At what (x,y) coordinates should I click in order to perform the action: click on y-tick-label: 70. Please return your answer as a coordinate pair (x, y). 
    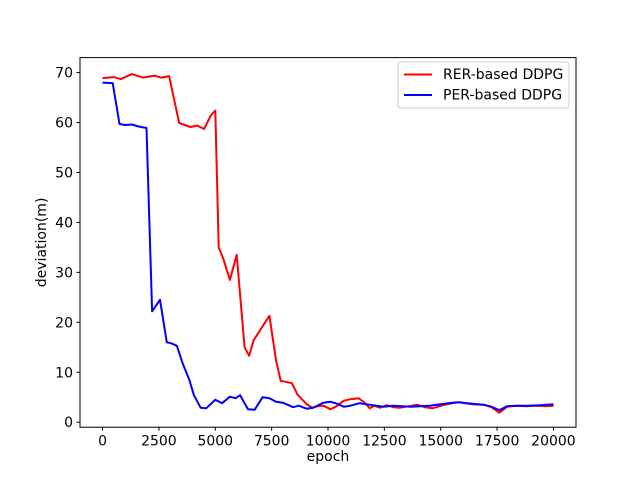
    Looking at the image, I should click on (64, 74).